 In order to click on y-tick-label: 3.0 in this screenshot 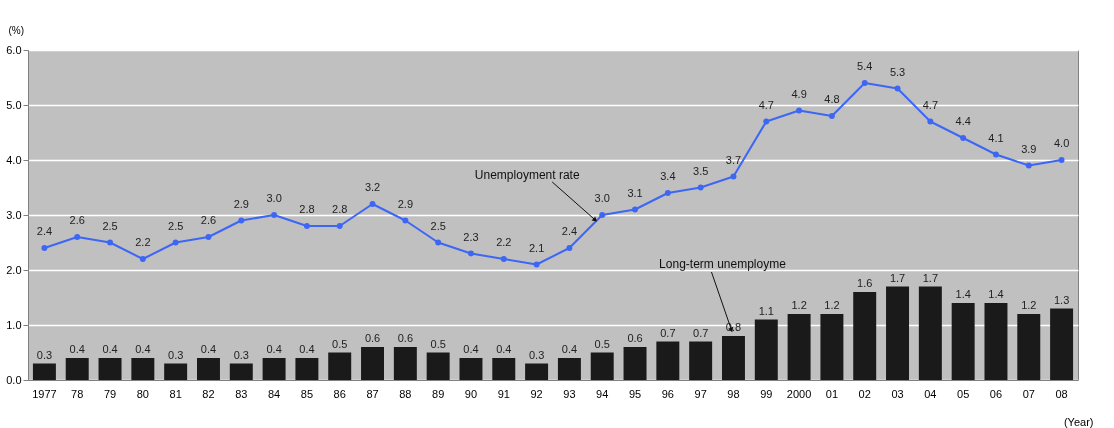, I will do `click(14, 214)`.